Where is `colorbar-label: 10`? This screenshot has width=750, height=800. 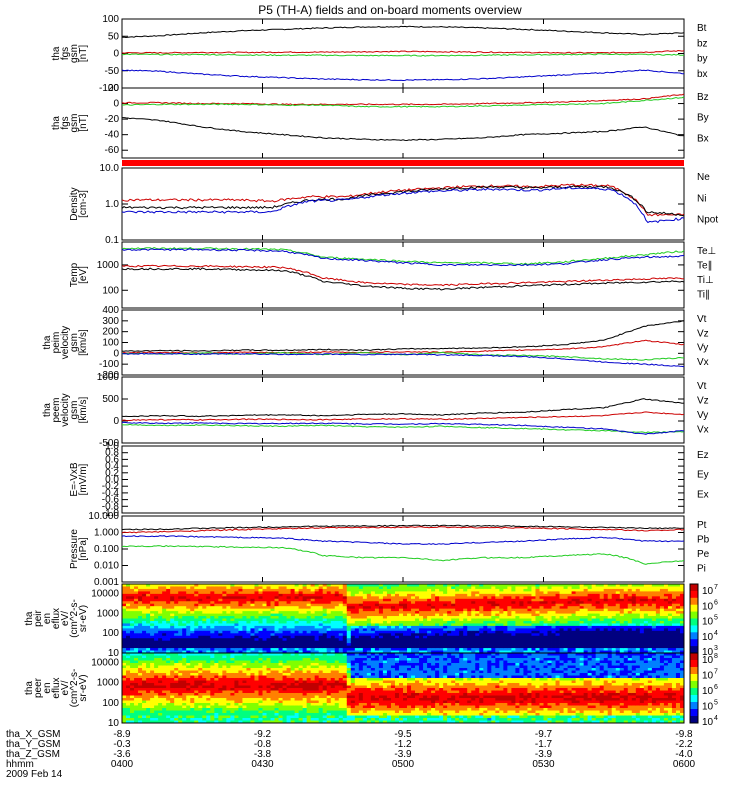
colorbar-label: 10 is located at coordinates (708, 637).